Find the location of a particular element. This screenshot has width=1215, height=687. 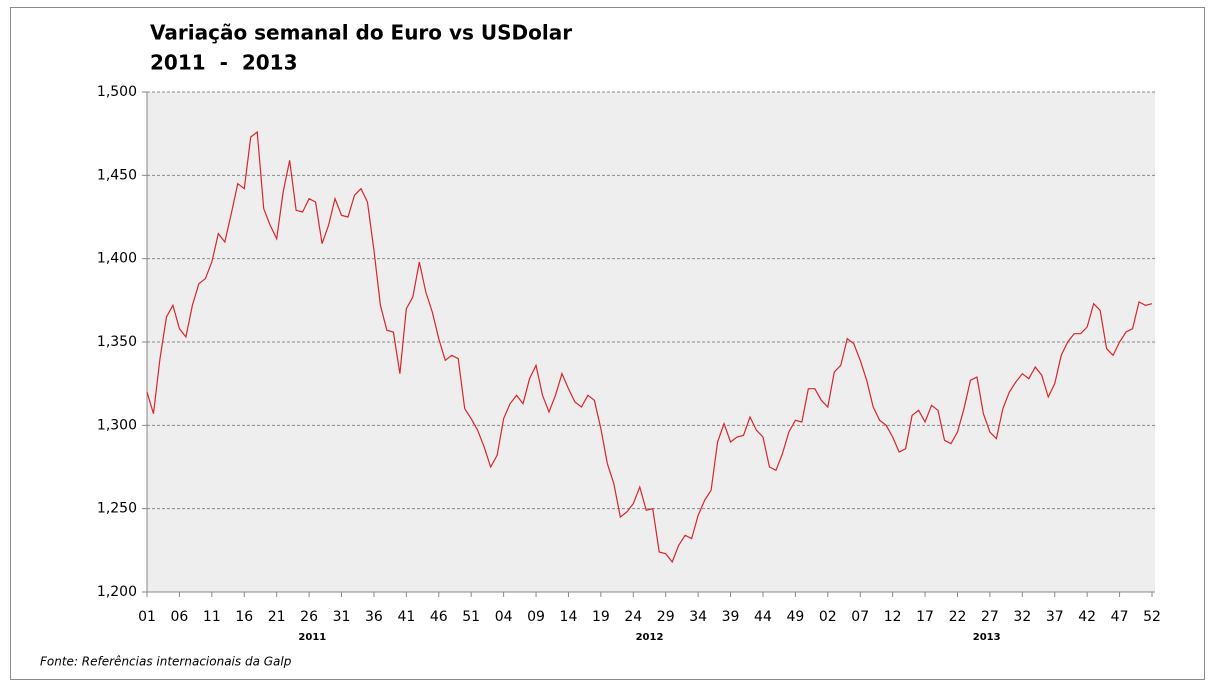

x-tick-label: 46 is located at coordinates (439, 617).